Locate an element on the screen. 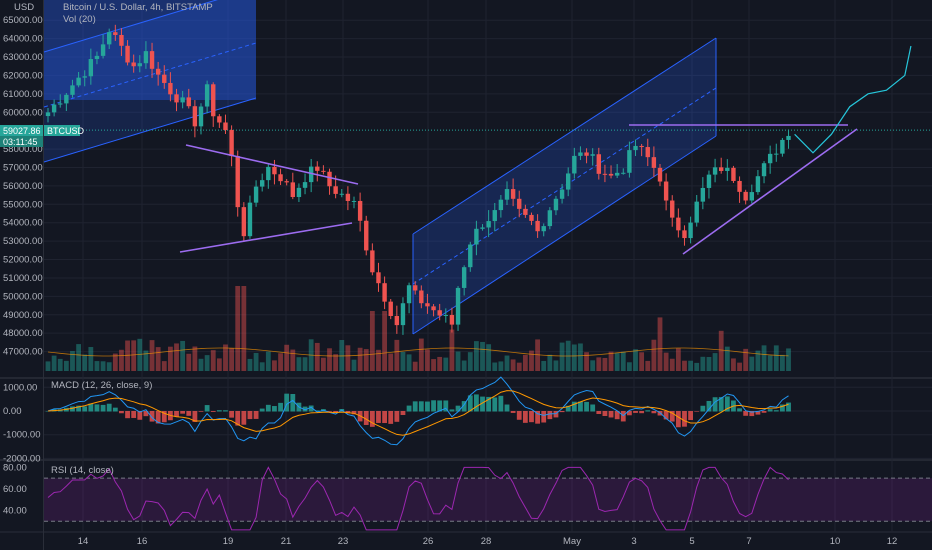 This screenshot has height=550, width=932. time-tick-label: 21 is located at coordinates (286, 541).